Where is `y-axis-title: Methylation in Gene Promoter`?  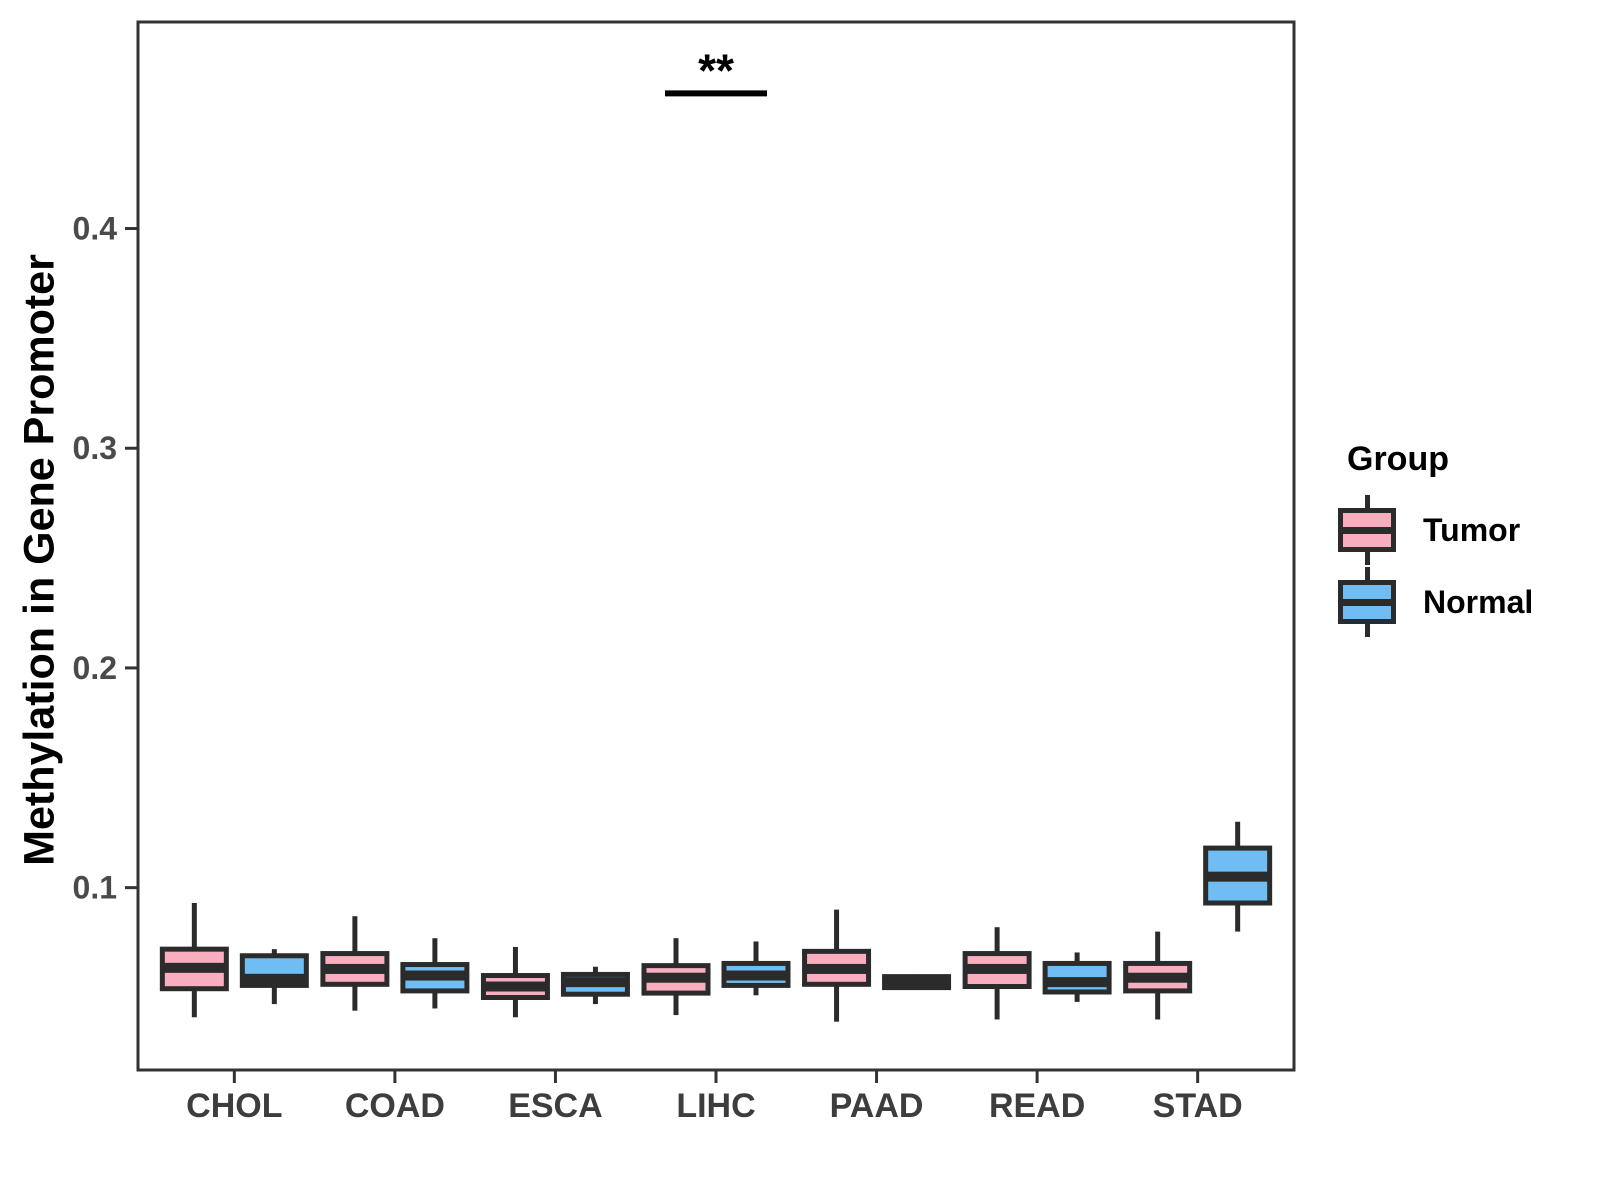
y-axis-title: Methylation in Gene Promoter is located at coordinates (39, 560).